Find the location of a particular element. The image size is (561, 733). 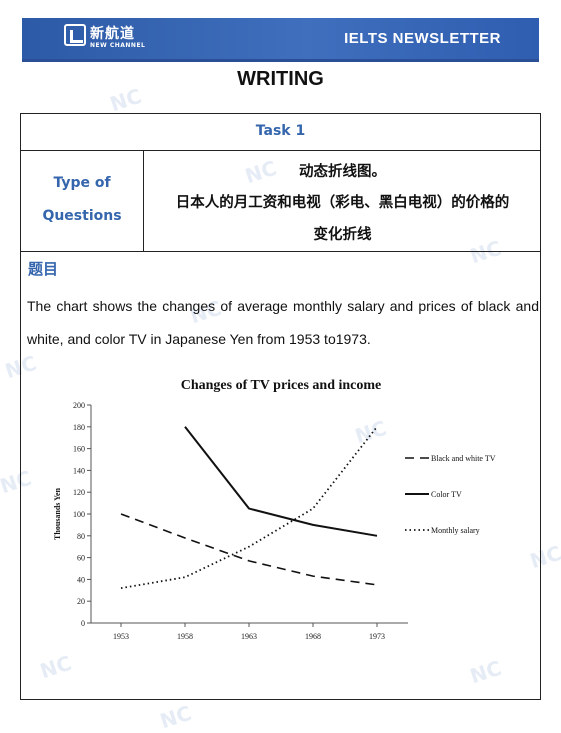

x-tick-label: 1953 is located at coordinates (121, 636).